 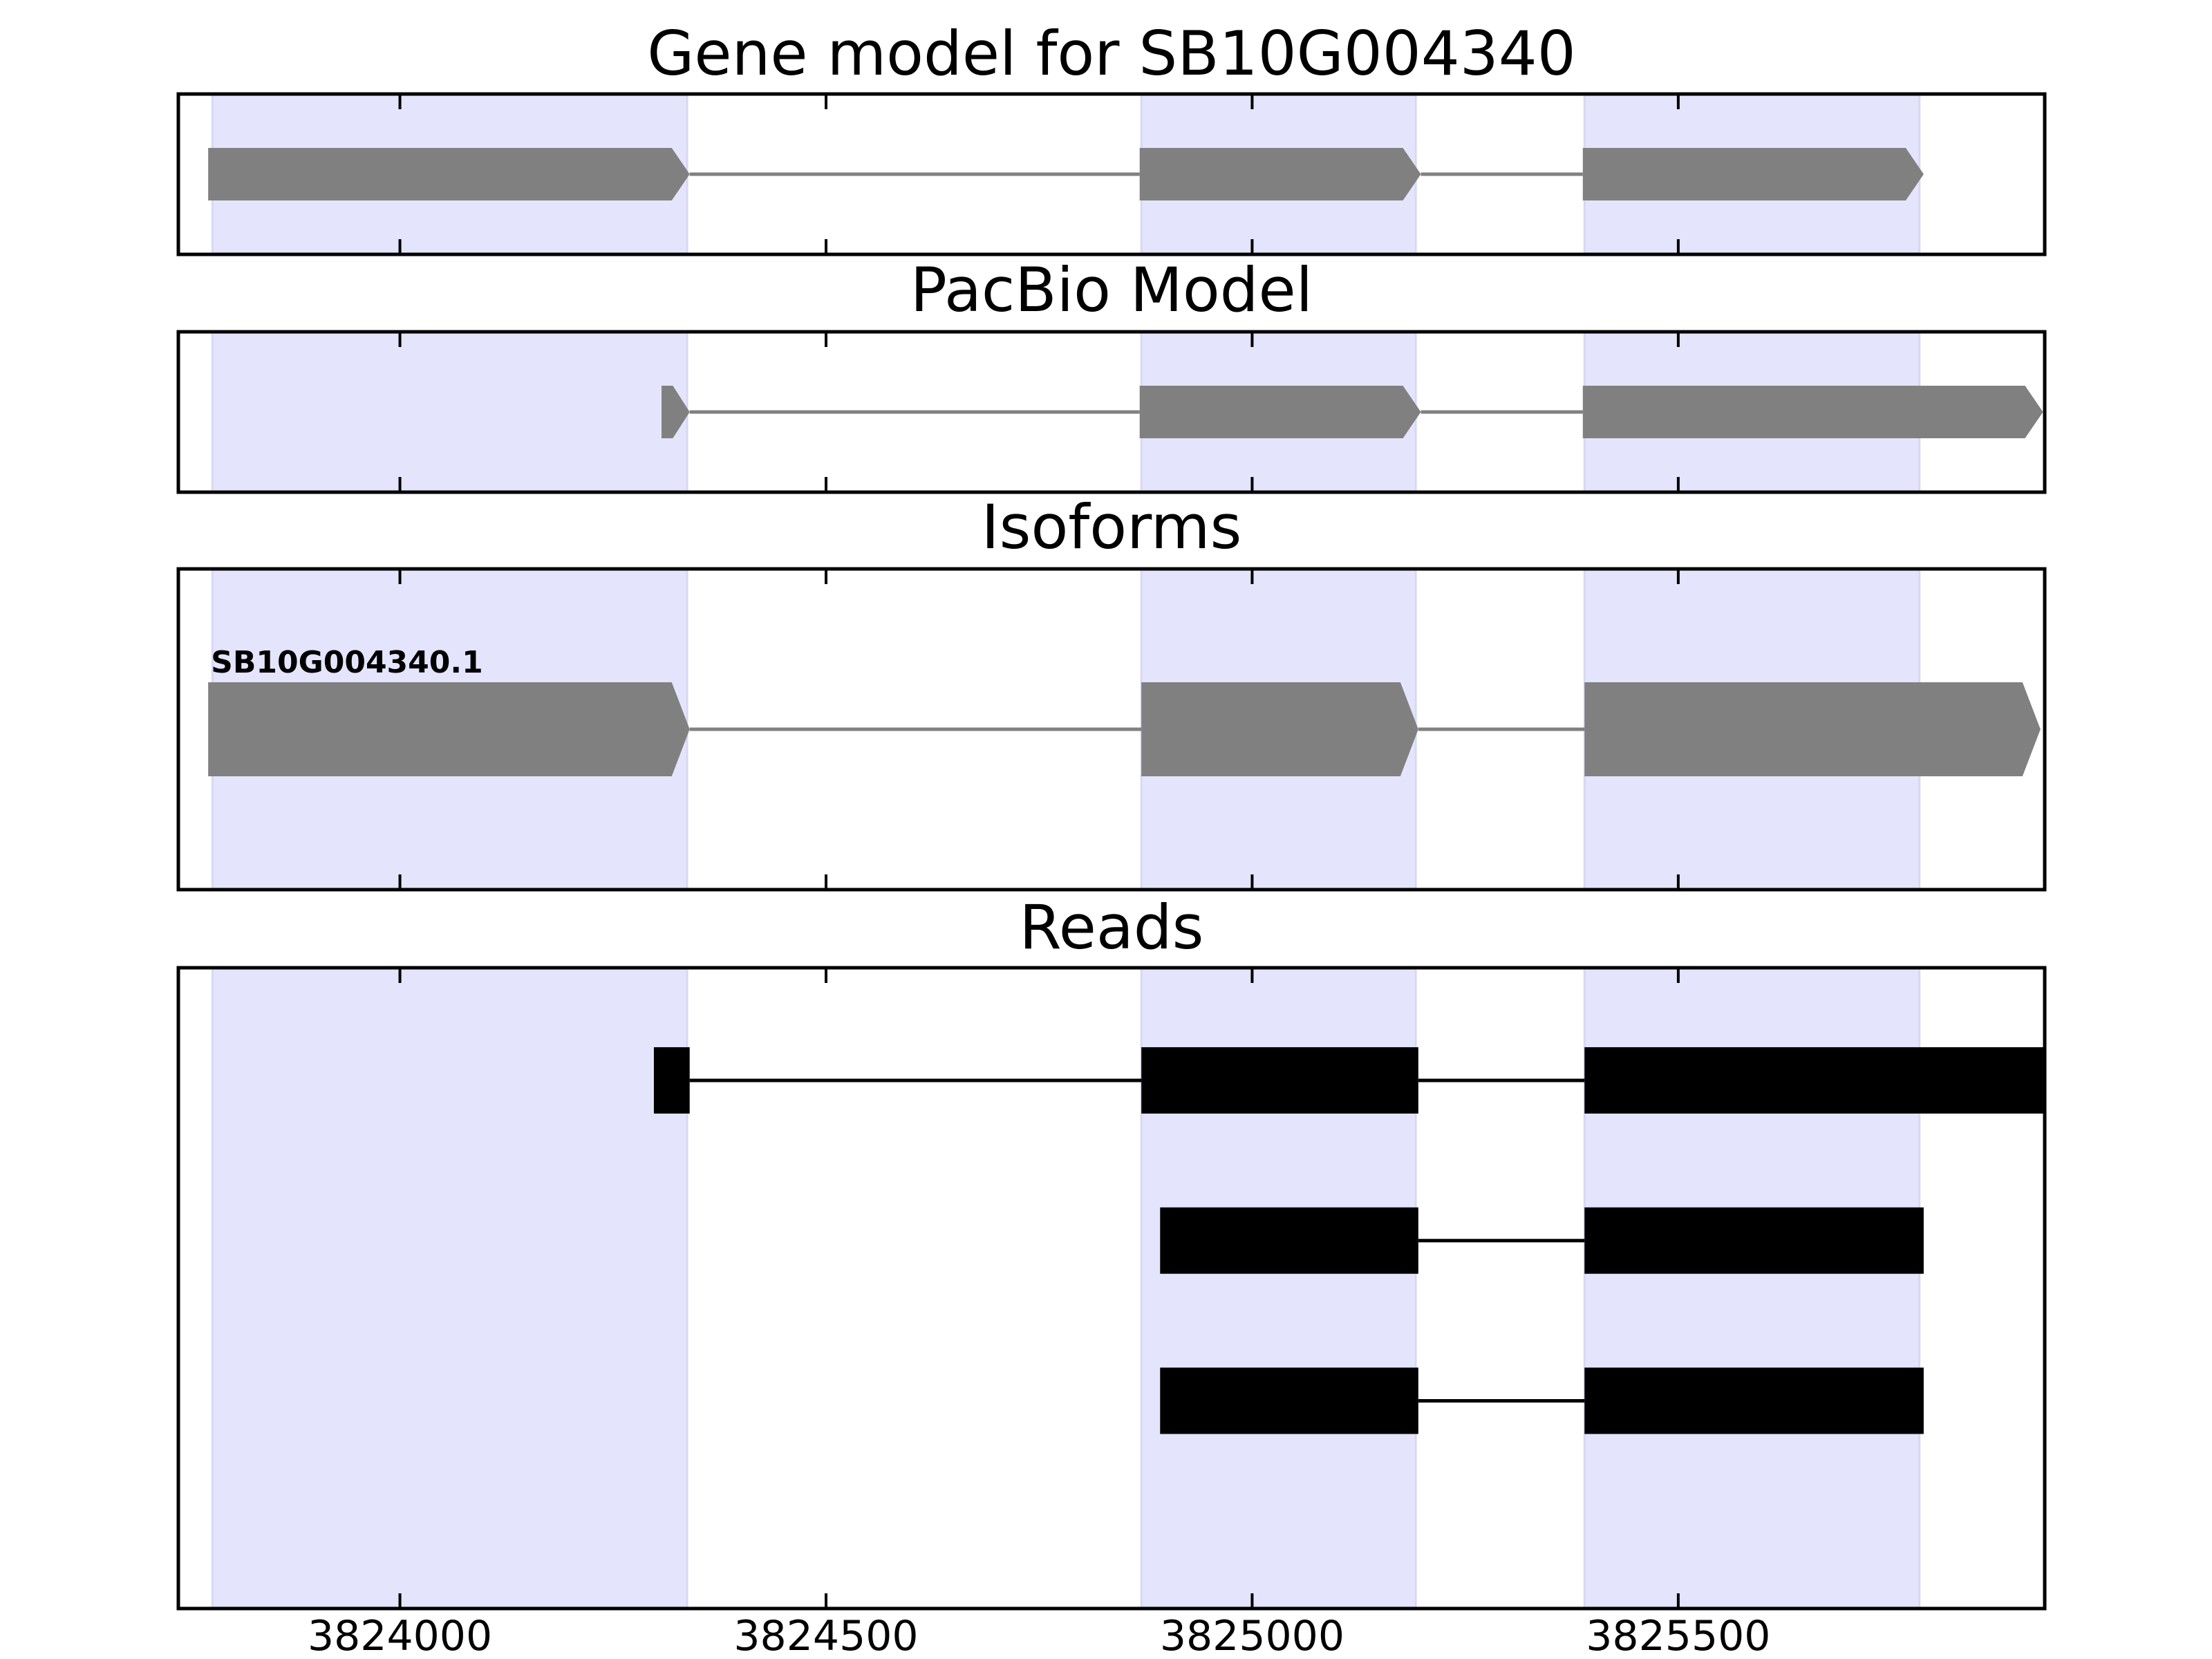 I want to click on isoform-label: SB10G004340.1, so click(x=347, y=663).